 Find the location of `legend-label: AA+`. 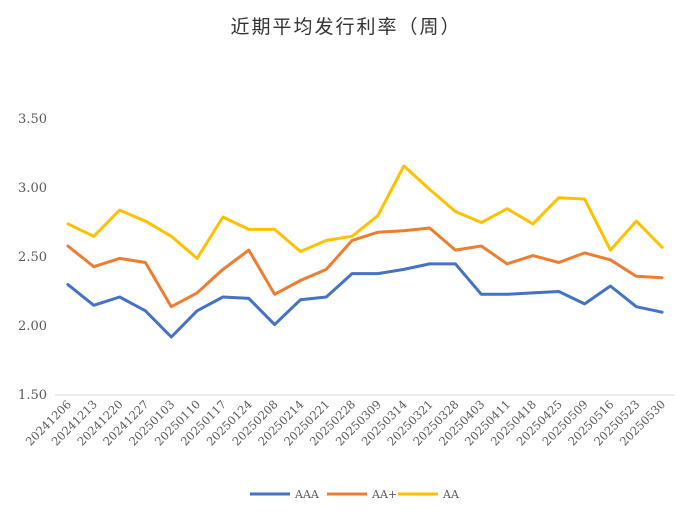

legend-label: AA+ is located at coordinates (384, 494).